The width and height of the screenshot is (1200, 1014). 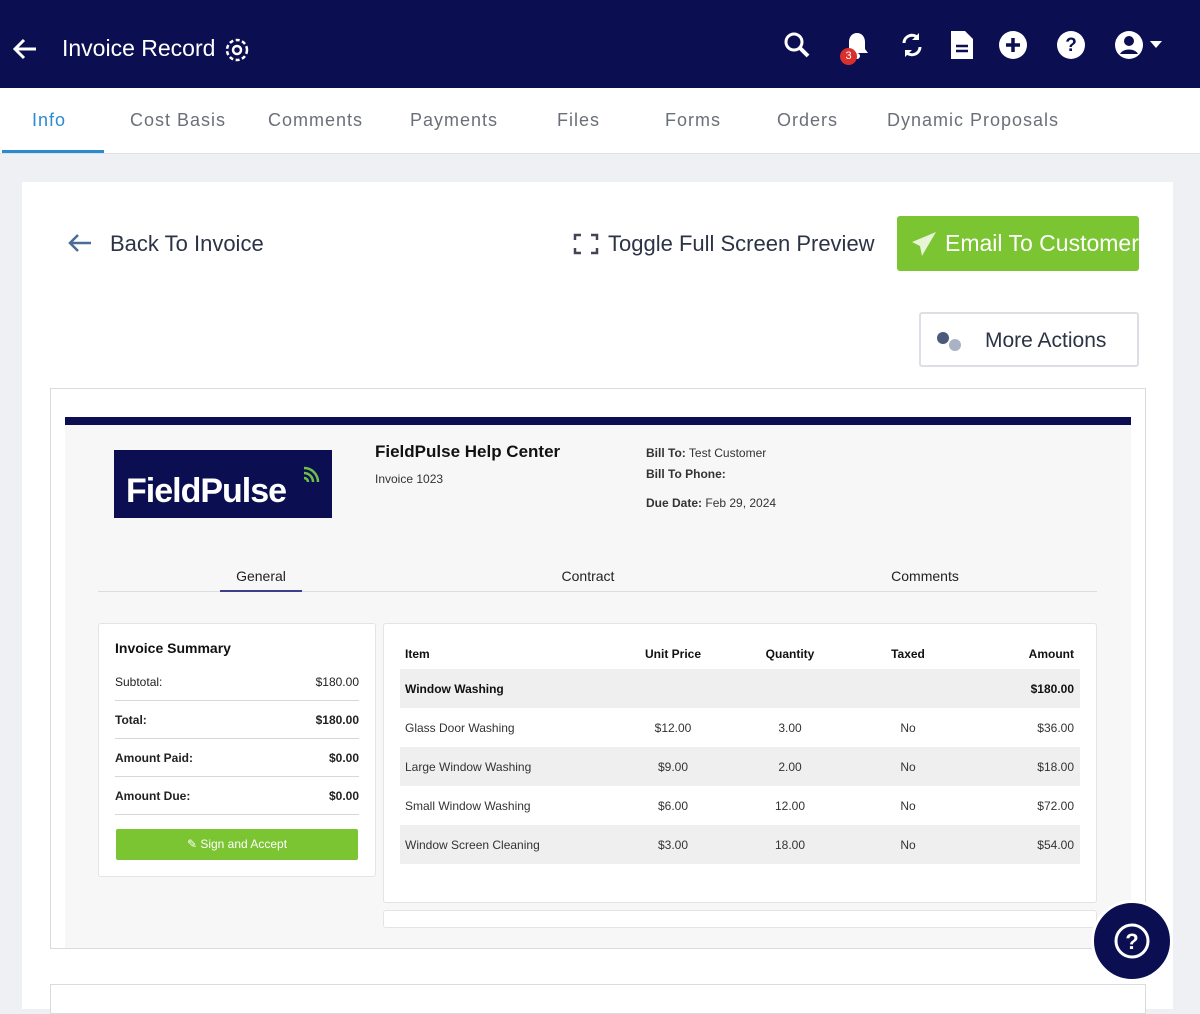 I want to click on group-name: Window Washing, so click(x=454, y=689).